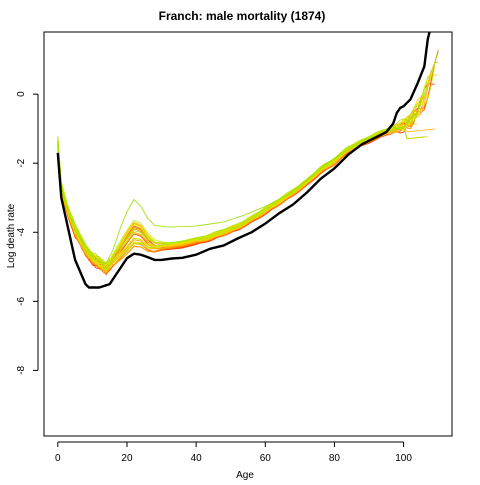  I want to click on chart-title: Franch: male mortality (1874), so click(242, 16).